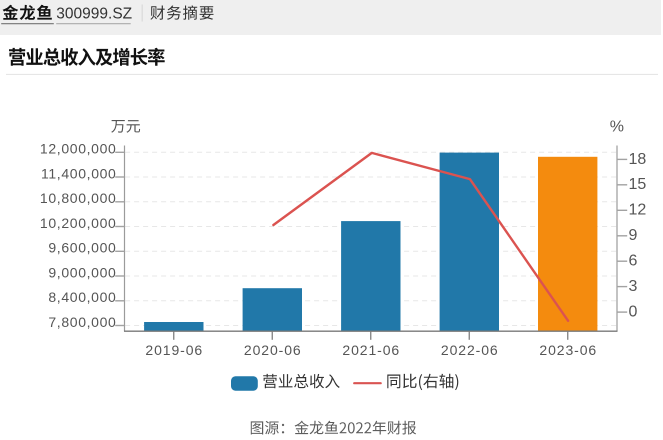  What do you see at coordinates (633, 235) in the screenshot?
I see `svg-text: 9` at bounding box center [633, 235].